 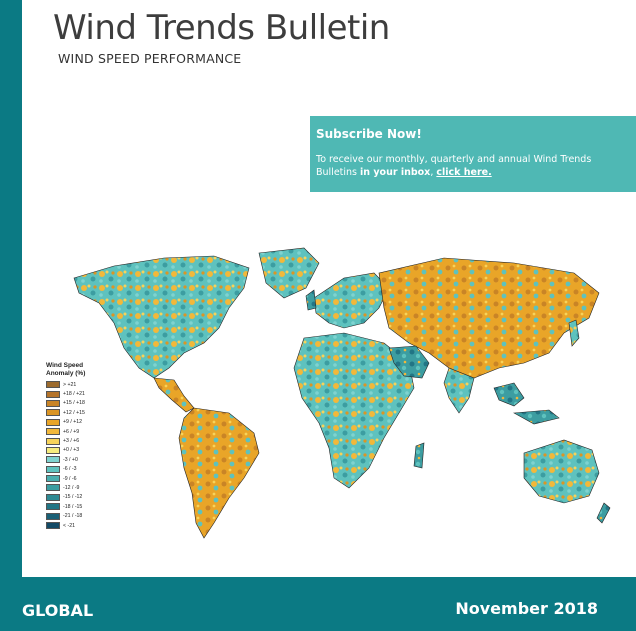 I want to click on legend-item: +6 / +9, so click(x=65, y=431).